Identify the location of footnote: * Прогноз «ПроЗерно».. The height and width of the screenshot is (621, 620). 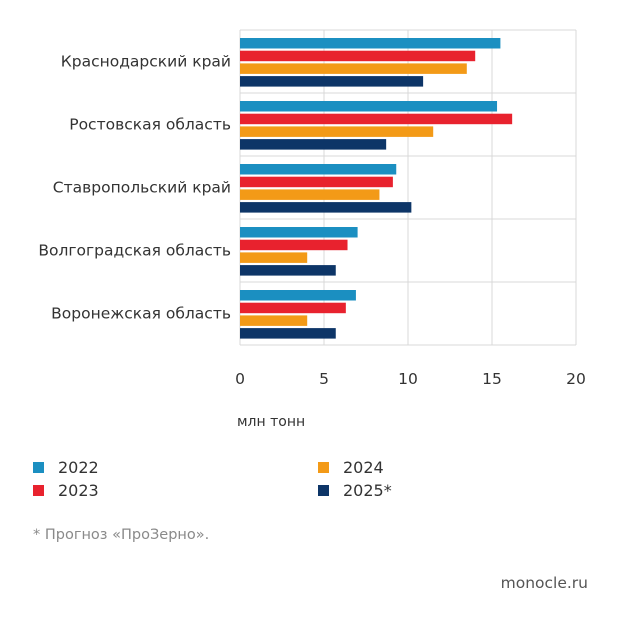
(121, 535).